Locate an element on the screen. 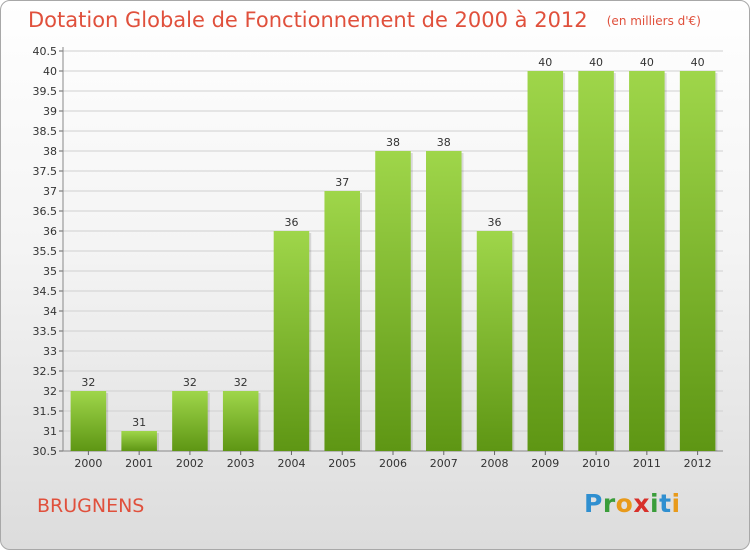 The image size is (750, 550). y-tick-label: 34.5 is located at coordinates (45, 291).